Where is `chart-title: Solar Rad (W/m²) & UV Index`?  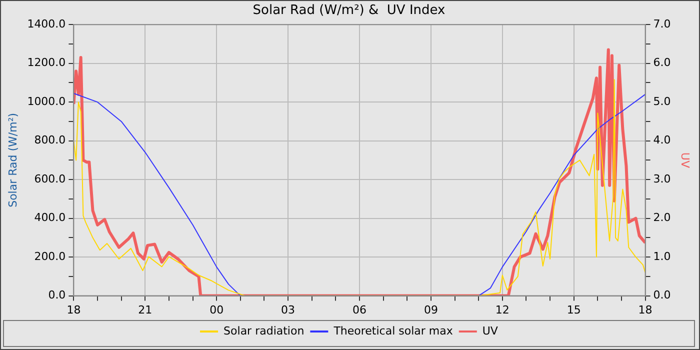
chart-title: Solar Rad (W/m²) & UV Index is located at coordinates (349, 10).